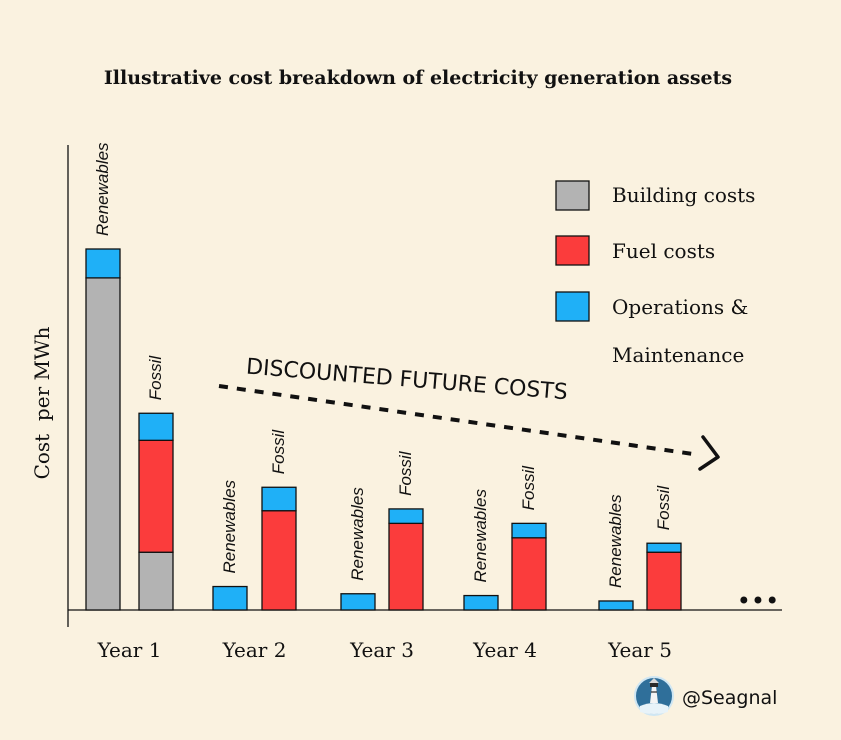 The height and width of the screenshot is (740, 841). What do you see at coordinates (729, 698) in the screenshot?
I see `credit-handle: @Seagnal` at bounding box center [729, 698].